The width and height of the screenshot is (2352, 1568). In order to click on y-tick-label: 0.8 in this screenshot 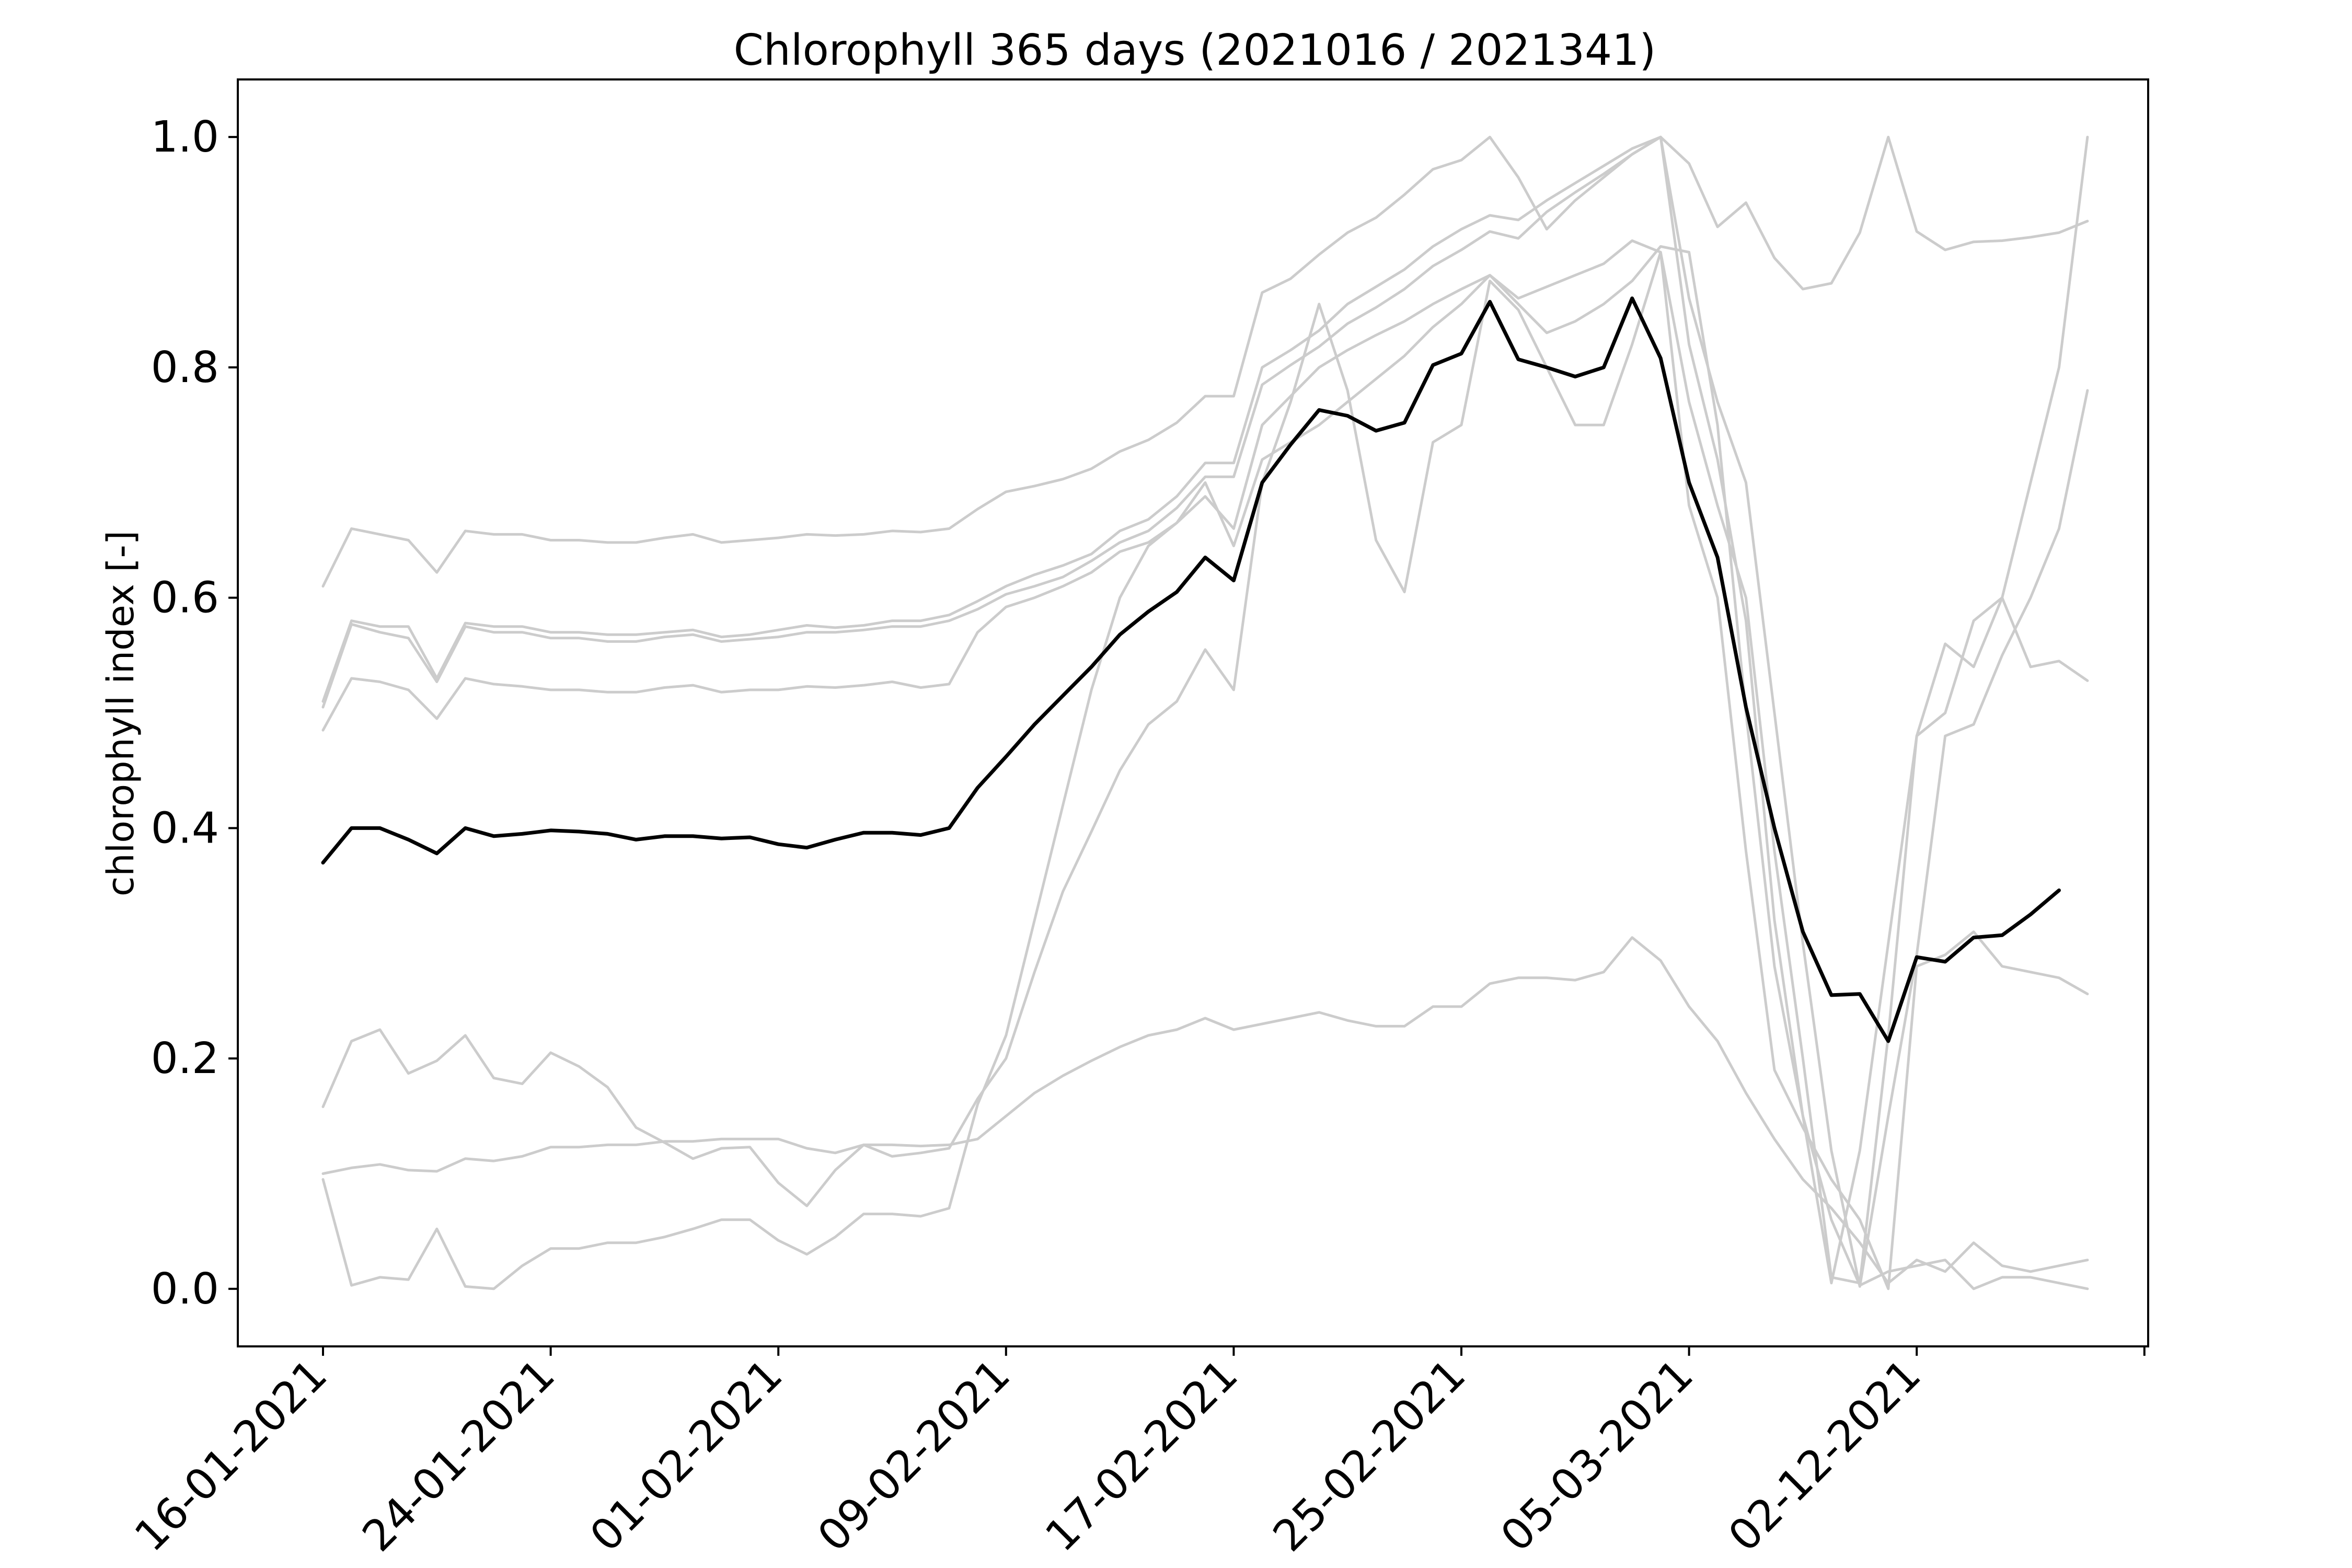, I will do `click(185, 368)`.